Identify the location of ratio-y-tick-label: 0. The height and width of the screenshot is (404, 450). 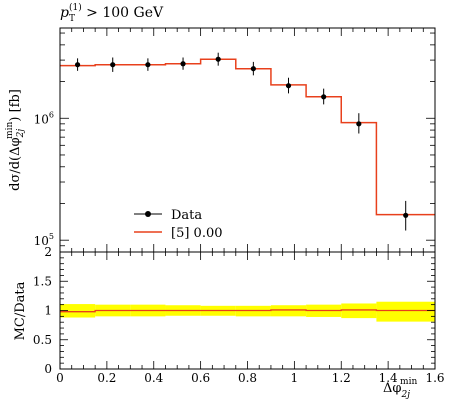
(48, 369).